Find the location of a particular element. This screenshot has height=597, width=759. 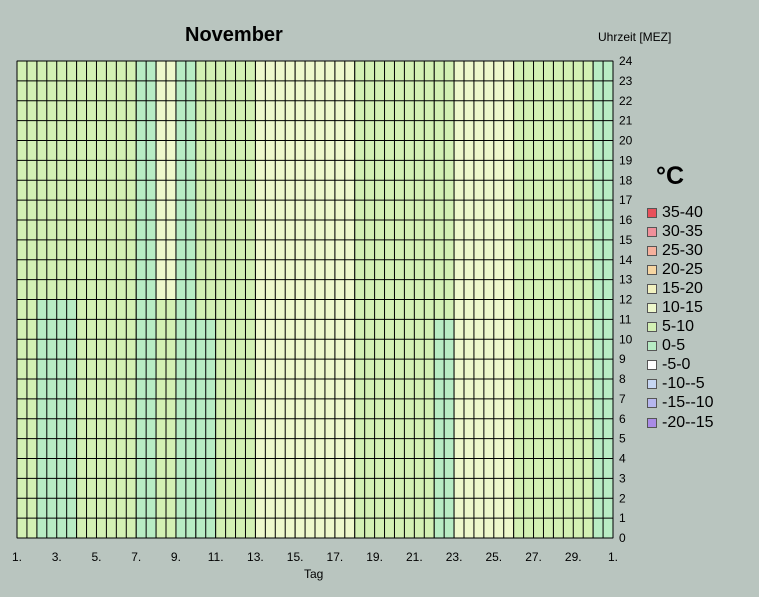

legend-item: 35-40 is located at coordinates (680, 212).